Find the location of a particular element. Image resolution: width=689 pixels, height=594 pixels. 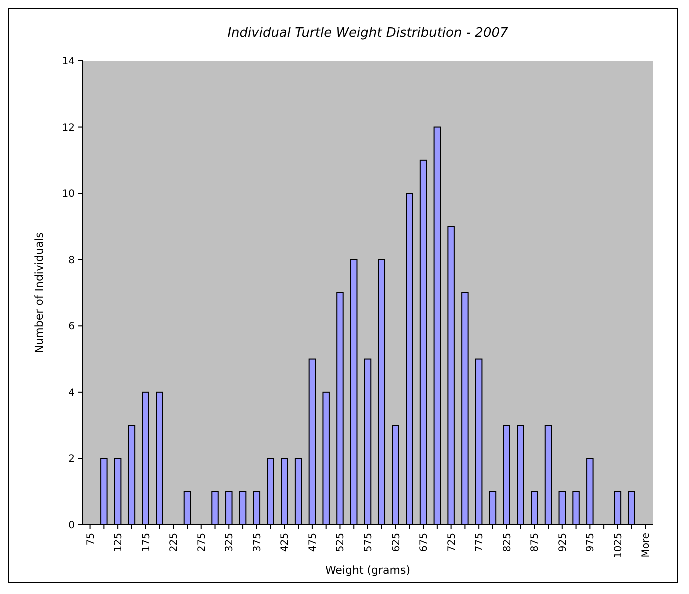

x-tick-label: 475 is located at coordinates (313, 542).